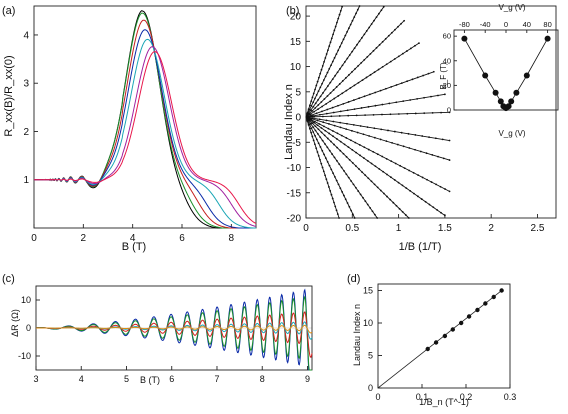 The image size is (568, 414). Describe the element at coordinates (353, 279) in the screenshot. I see `panel-d-label: (d)` at that location.